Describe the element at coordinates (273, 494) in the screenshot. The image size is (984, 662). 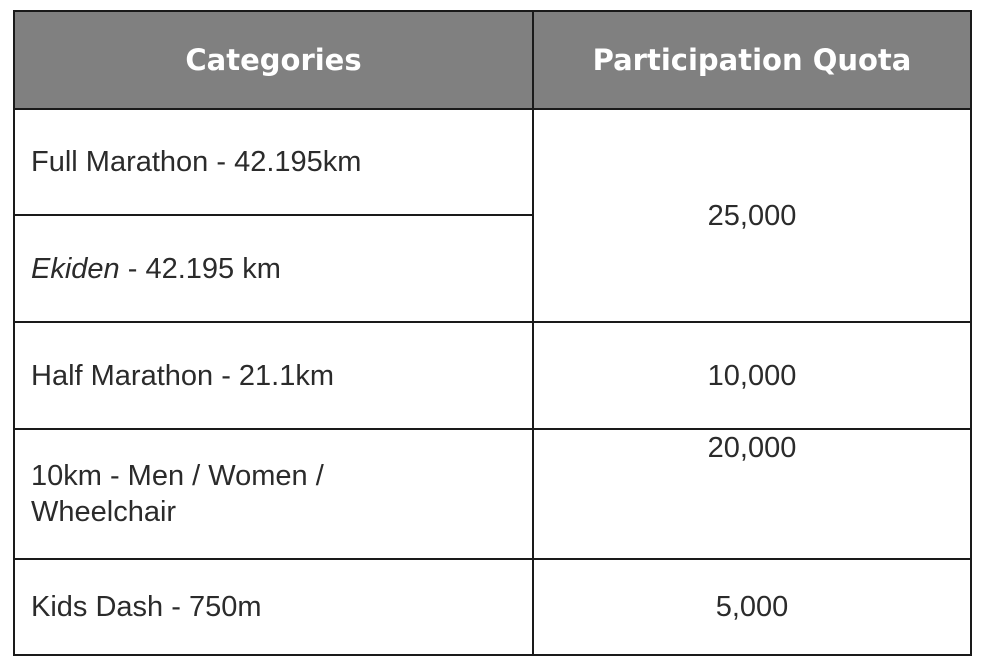
I see `category-cell: 10km - Men / Women / Wheelchair` at that location.